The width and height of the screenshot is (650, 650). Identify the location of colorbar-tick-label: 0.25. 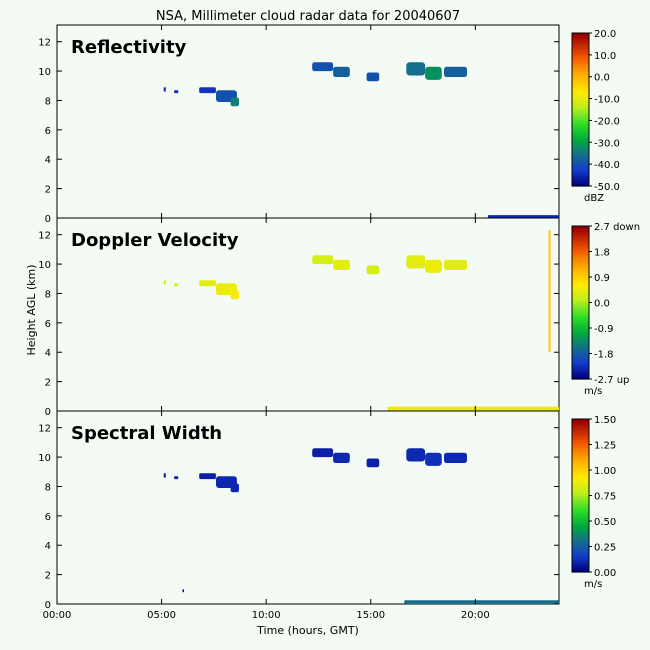
(605, 548).